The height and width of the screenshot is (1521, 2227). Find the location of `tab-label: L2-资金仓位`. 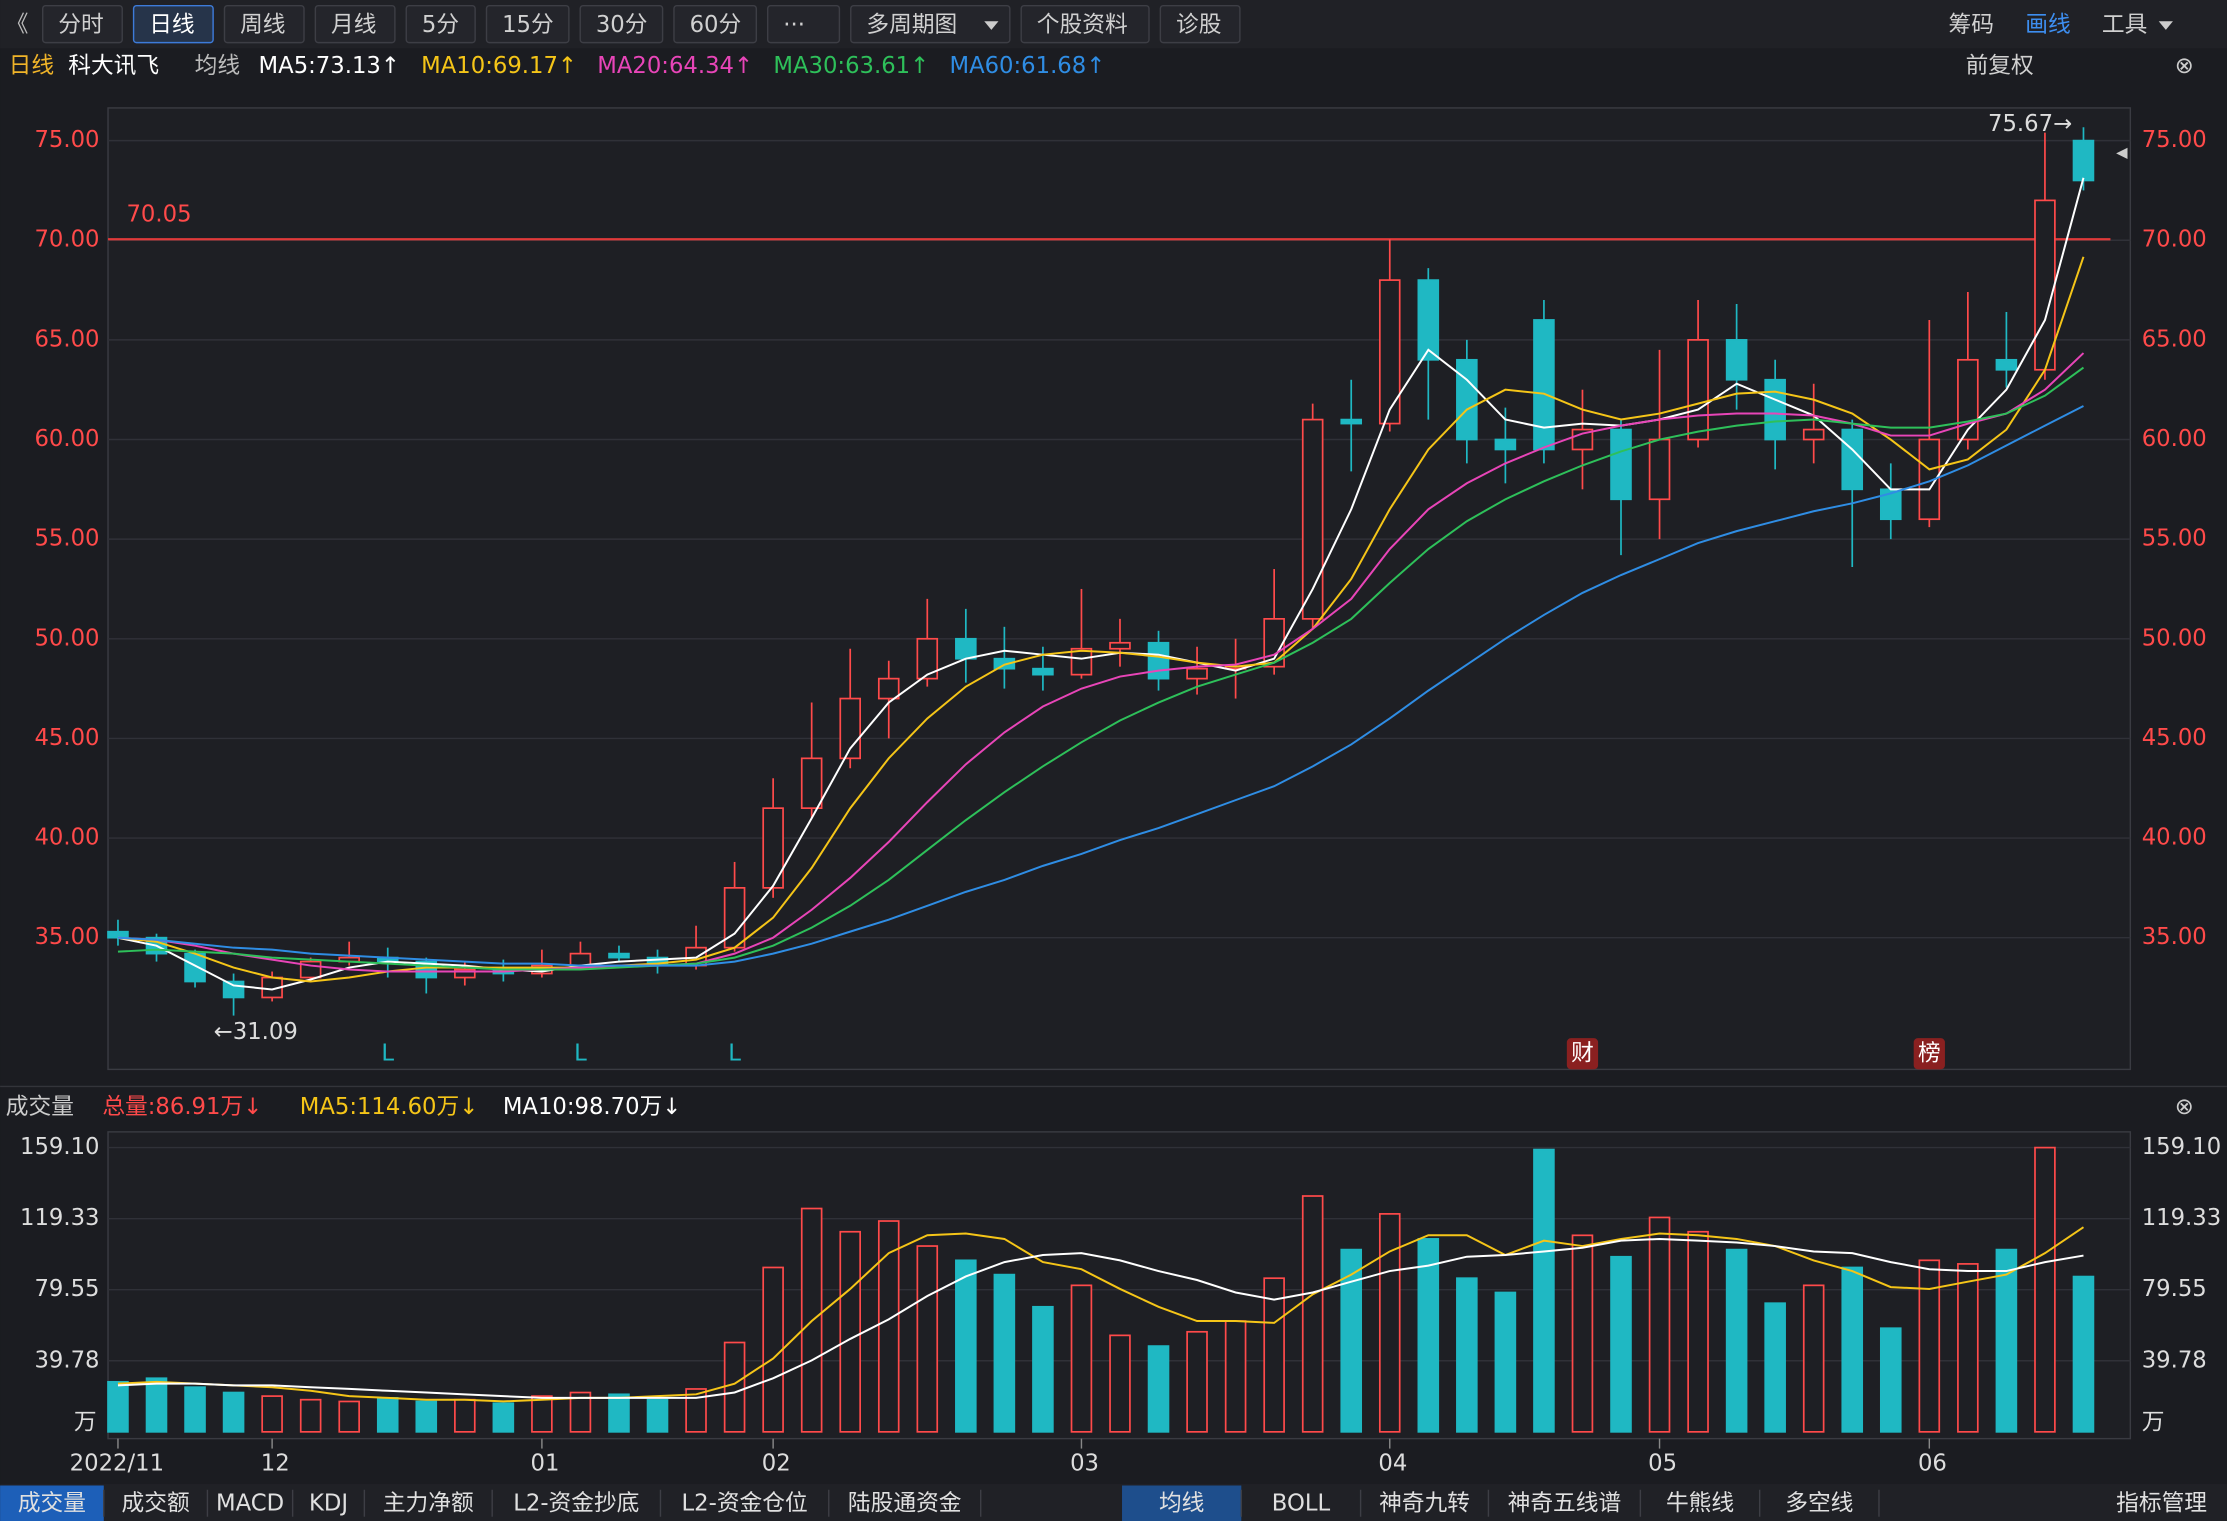

tab-label: L2-资金仓位 is located at coordinates (745, 1503).